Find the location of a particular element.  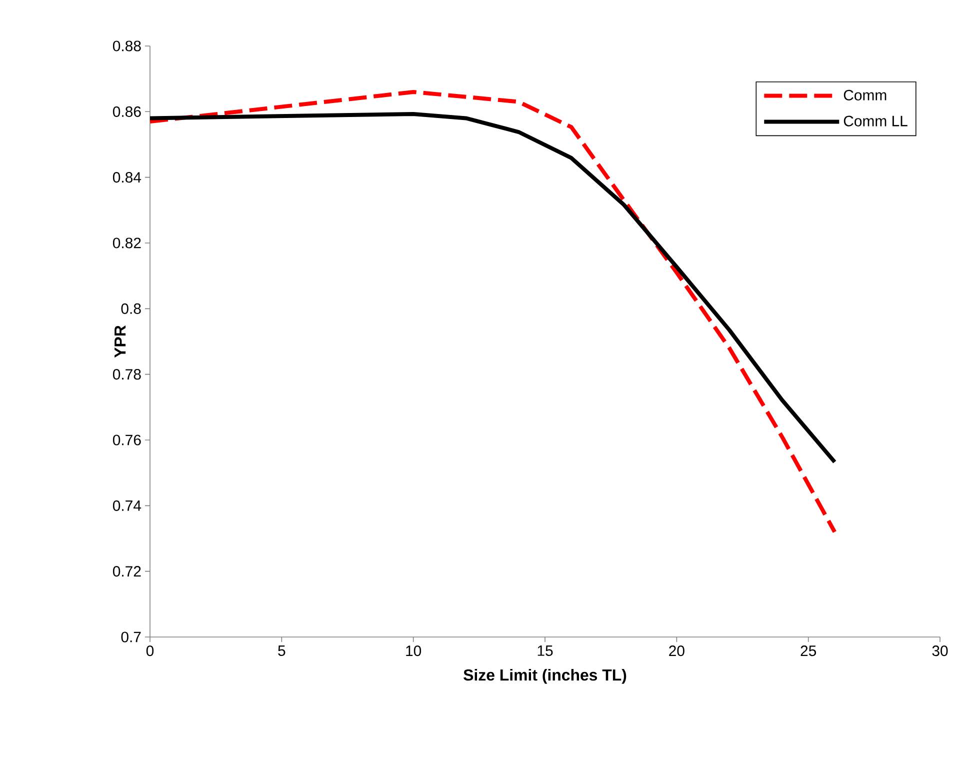

y-tick-label: 0.86 is located at coordinates (126, 111).